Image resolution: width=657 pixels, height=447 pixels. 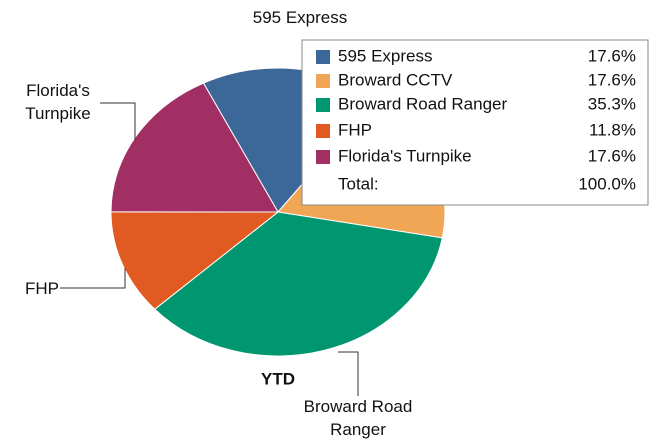 What do you see at coordinates (607, 183) in the screenshot?
I see `legend-total-value: 100.0%` at bounding box center [607, 183].